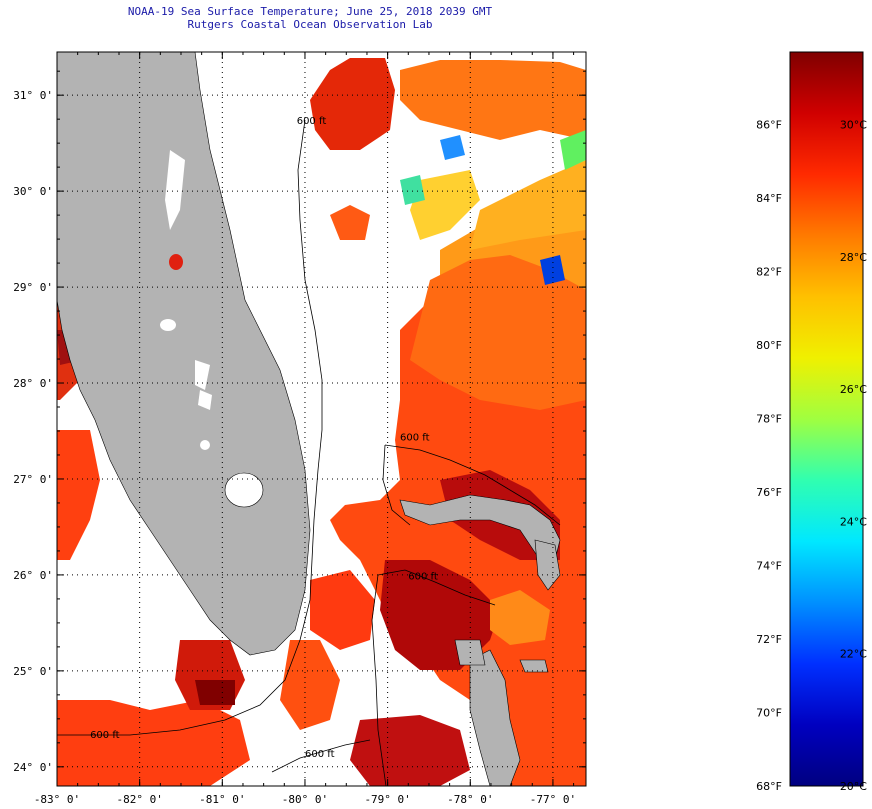 Image resolution: width=872 pixels, height=809 pixels. I want to click on colorbar-c-label: 30°C, so click(853, 125).